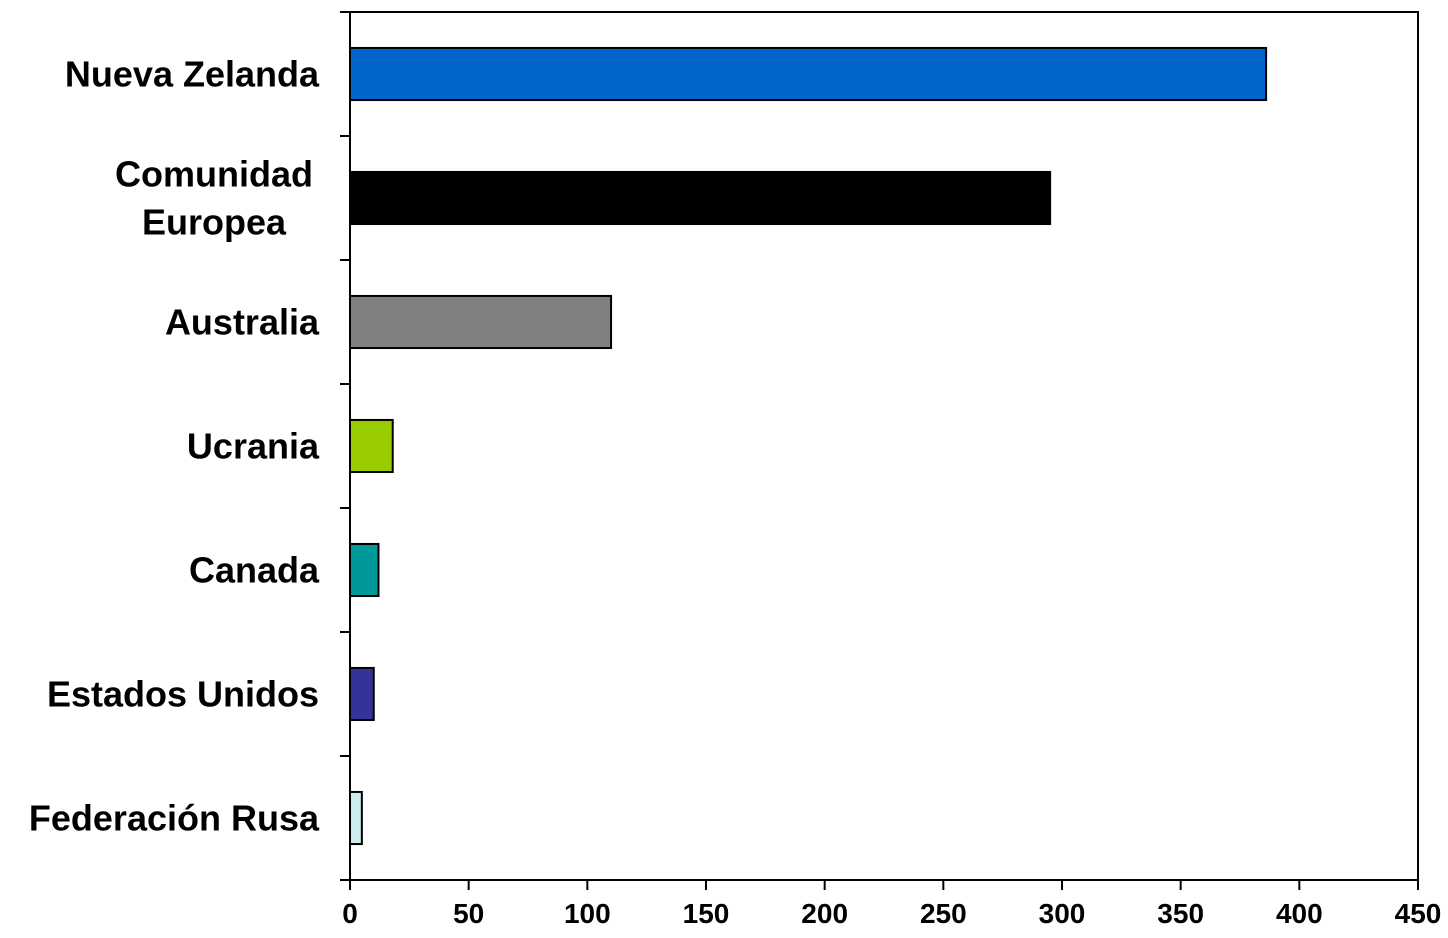 This screenshot has width=1448, height=938. I want to click on x-tick-label: 450, so click(1418, 913).